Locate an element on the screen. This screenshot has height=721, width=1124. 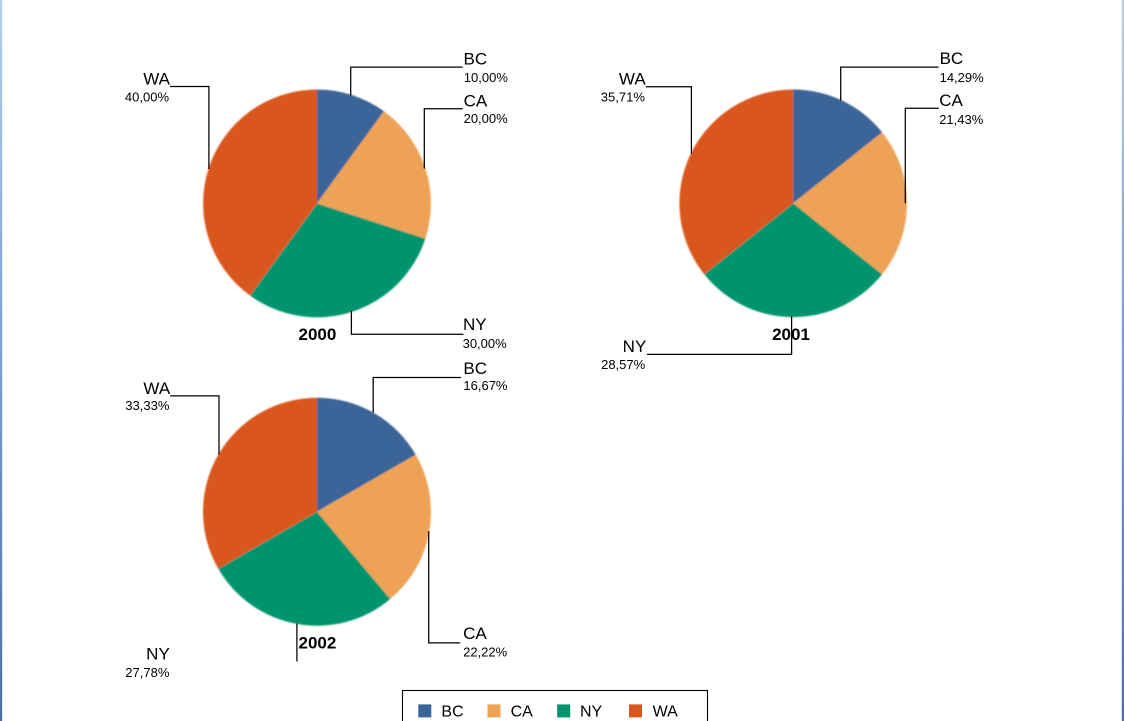
svg-text: 40,00% is located at coordinates (147, 97).